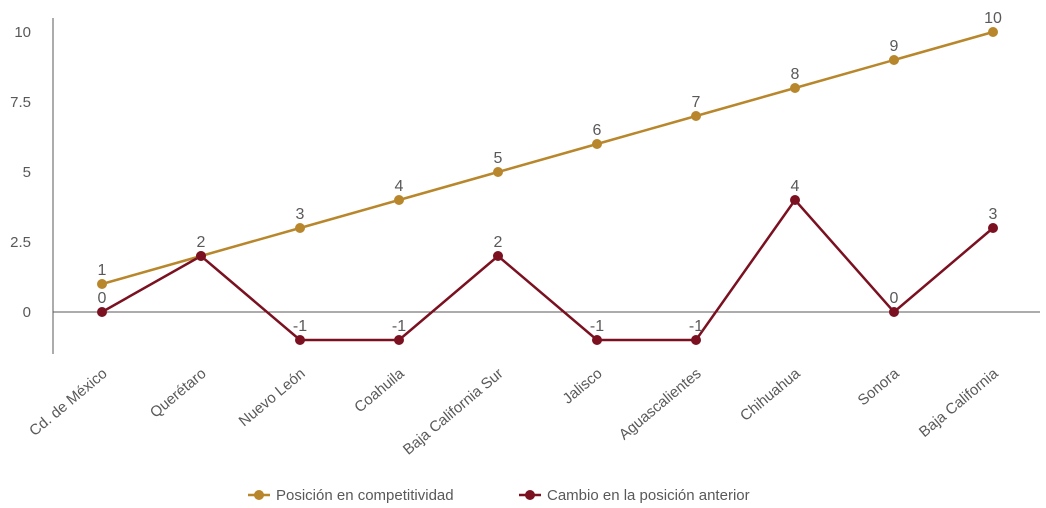 This screenshot has width=1046, height=508. What do you see at coordinates (648, 495) in the screenshot?
I see `legend-label: Cambio en la posición anterior` at bounding box center [648, 495].